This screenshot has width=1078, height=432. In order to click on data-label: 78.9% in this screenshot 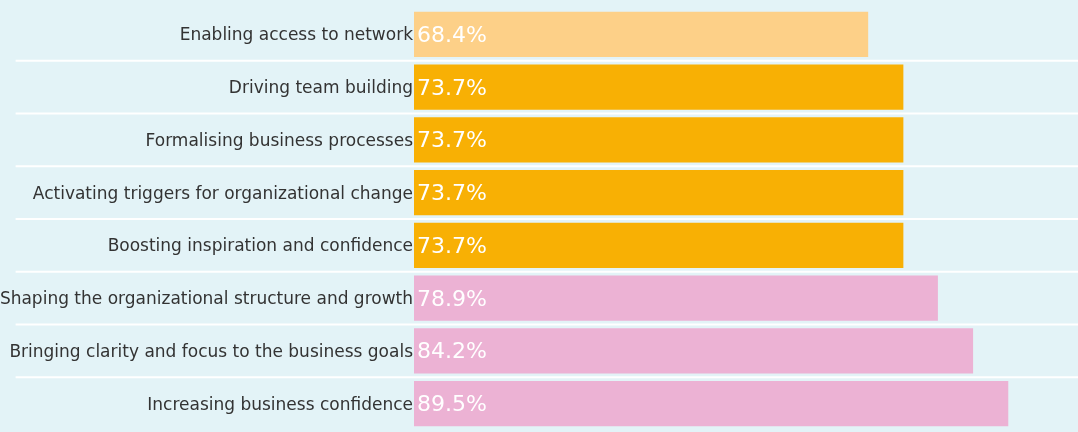, I will do `click(452, 298)`.